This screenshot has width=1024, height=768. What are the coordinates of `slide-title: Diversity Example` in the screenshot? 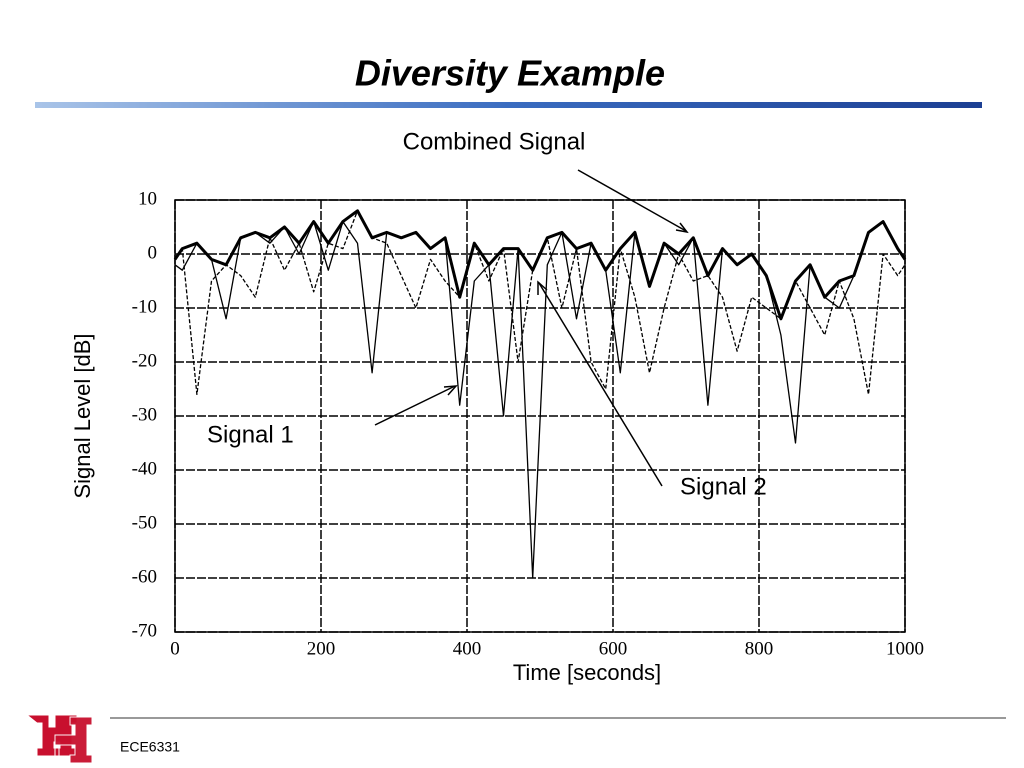 It's located at (510, 73).